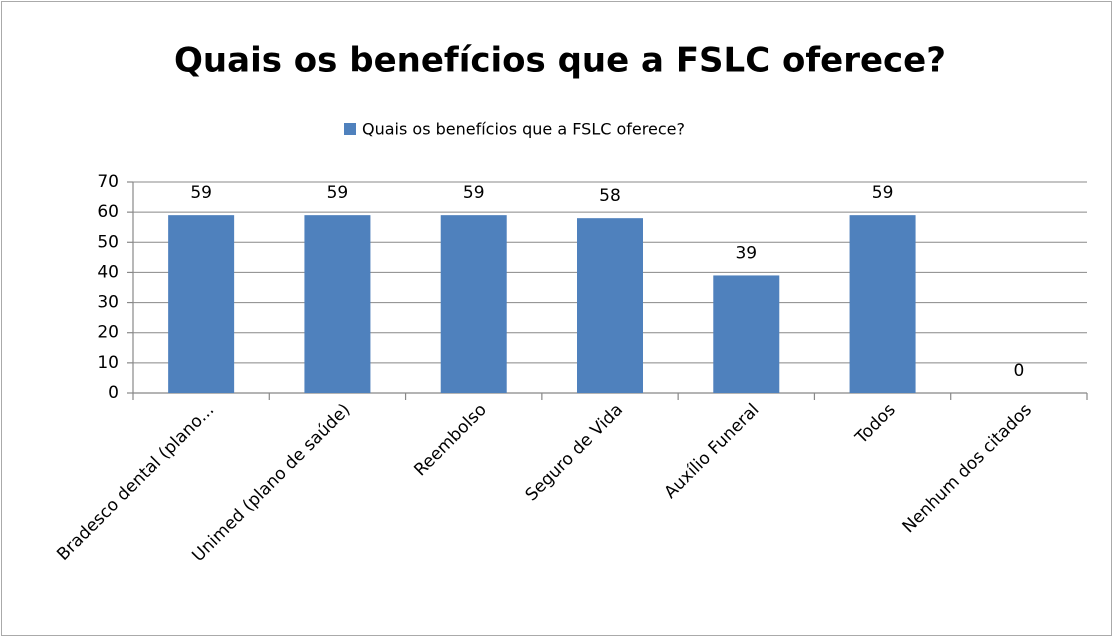  I want to click on y-tick-label: 60, so click(108, 212).